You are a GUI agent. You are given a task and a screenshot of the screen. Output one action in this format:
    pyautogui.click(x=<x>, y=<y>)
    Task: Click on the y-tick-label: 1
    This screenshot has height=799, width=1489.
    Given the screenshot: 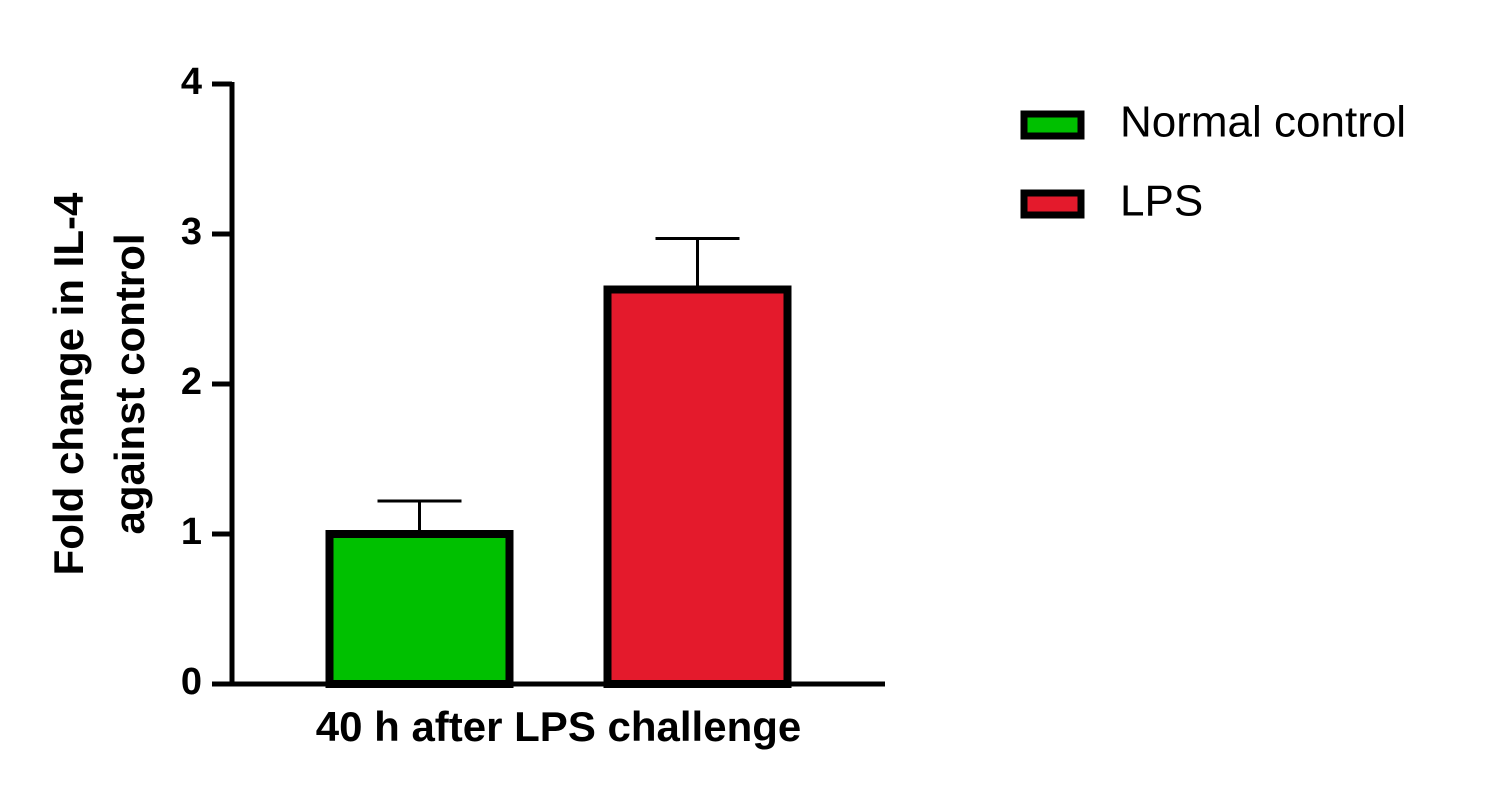 What is the action you would take?
    pyautogui.click(x=191, y=532)
    